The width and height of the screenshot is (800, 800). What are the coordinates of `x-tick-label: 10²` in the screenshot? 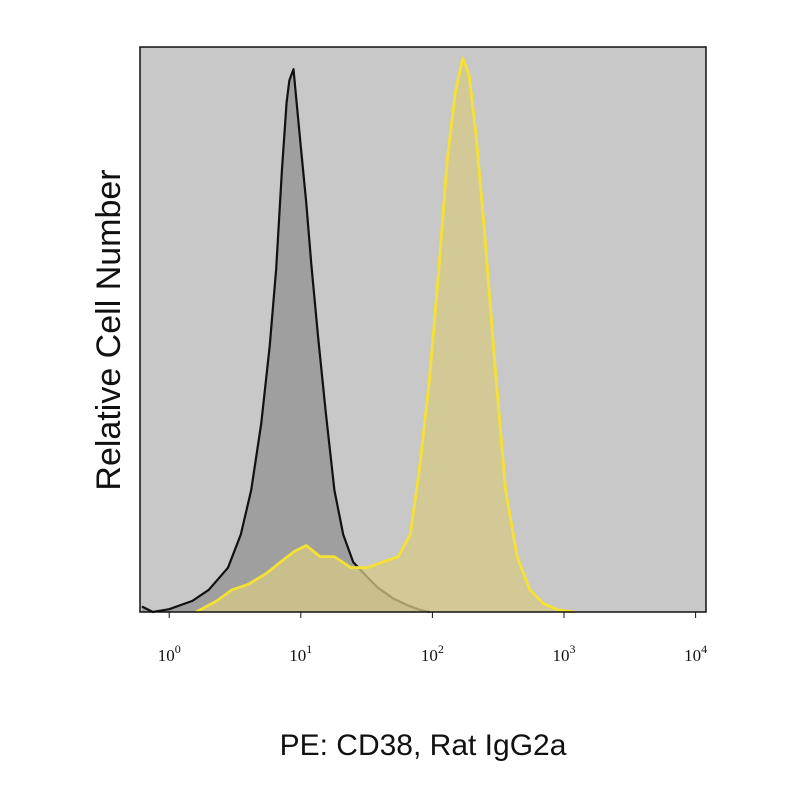 It's located at (432, 653).